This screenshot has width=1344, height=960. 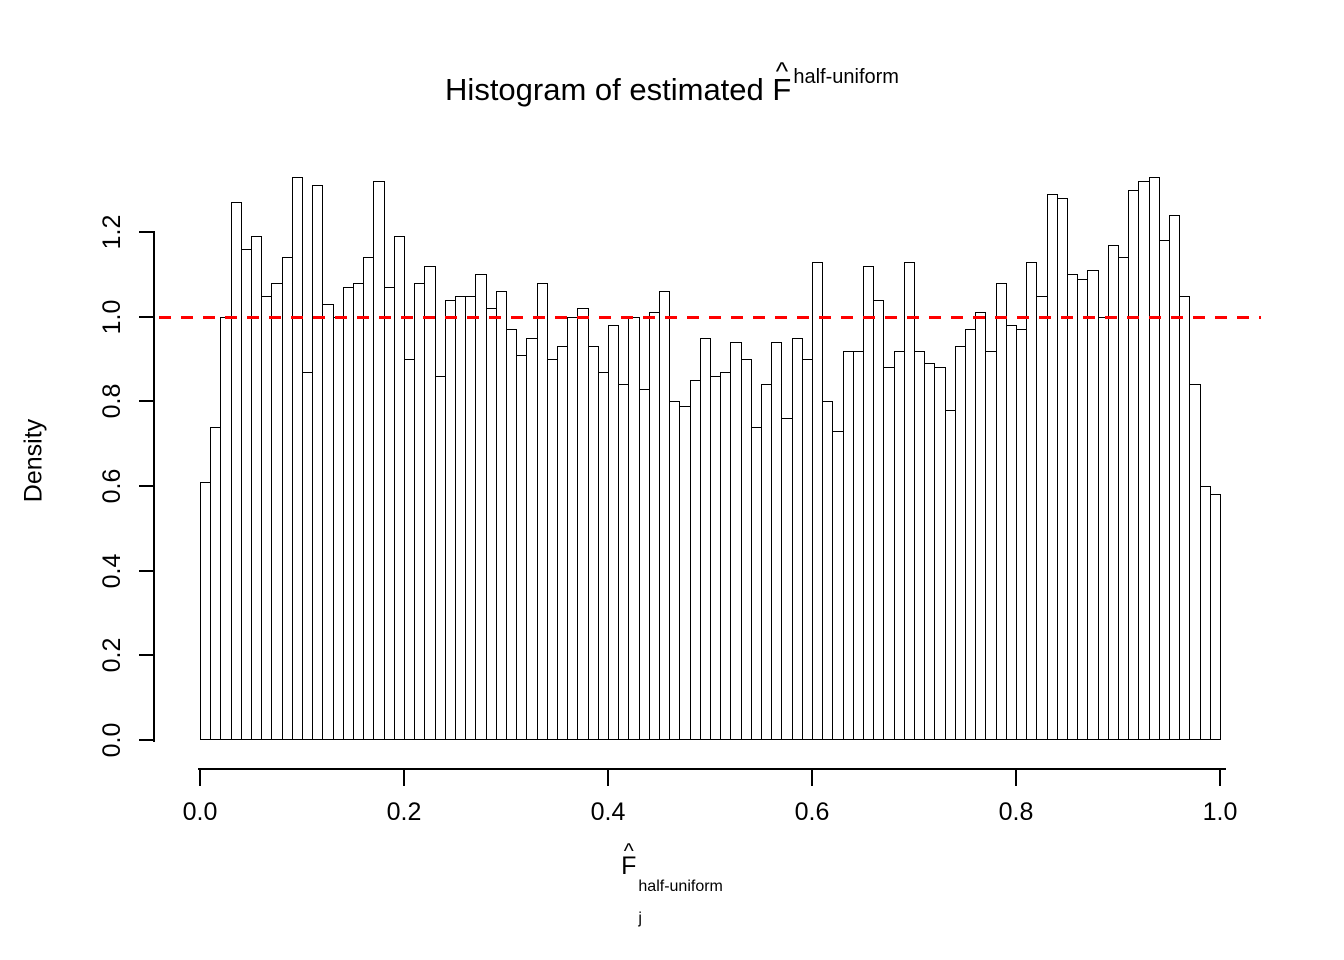 I want to click on x-title-superscript: half-uniform, so click(x=680, y=886).